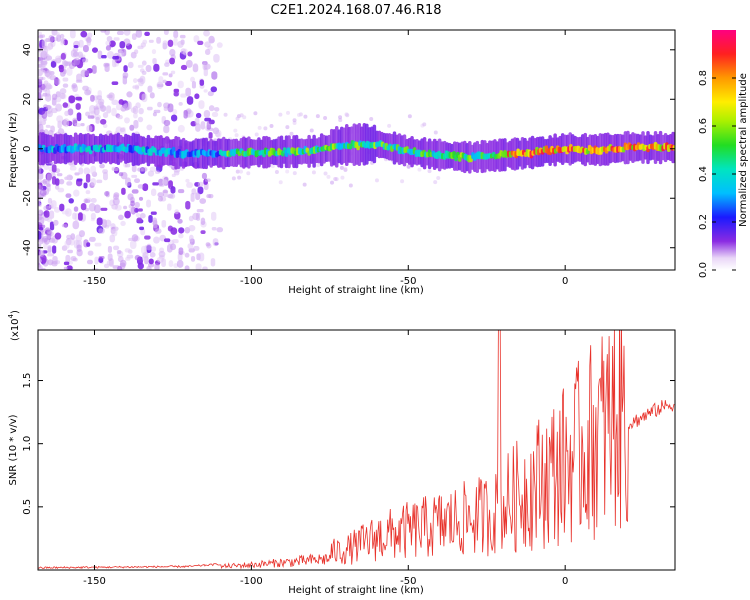  Describe the element at coordinates (11, 315) in the screenshot. I see `snr-scale-exponent: 4` at that location.